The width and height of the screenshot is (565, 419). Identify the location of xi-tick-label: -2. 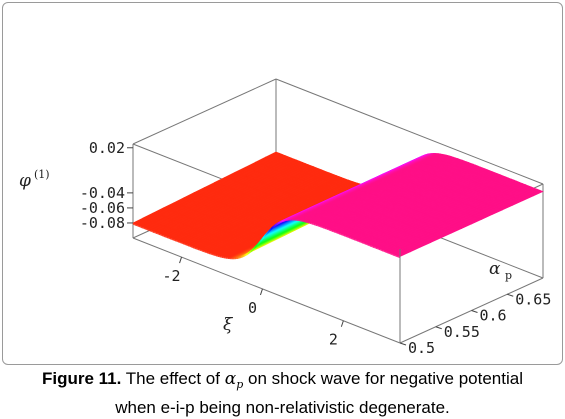
(172, 276).